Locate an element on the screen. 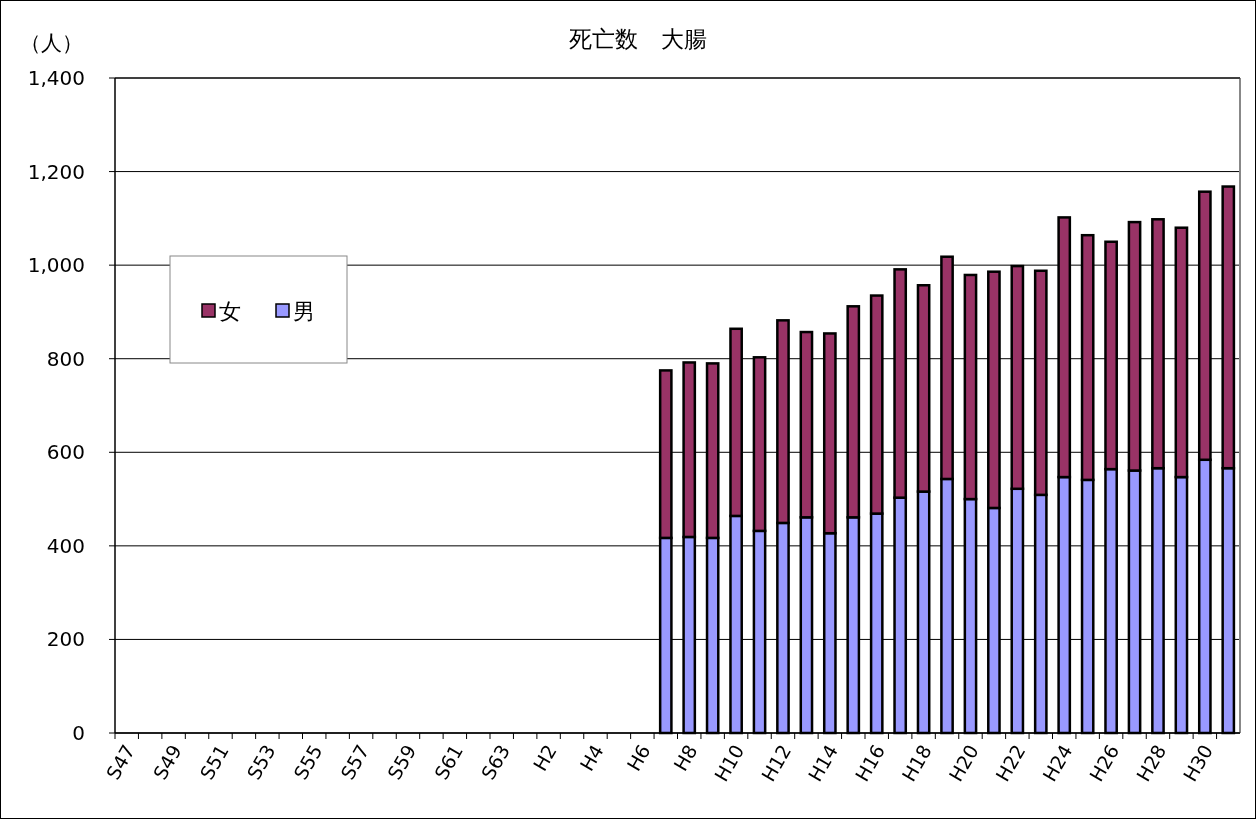 This screenshot has width=1256, height=819. chart-title: 死亡数 大腸 is located at coordinates (637, 39).